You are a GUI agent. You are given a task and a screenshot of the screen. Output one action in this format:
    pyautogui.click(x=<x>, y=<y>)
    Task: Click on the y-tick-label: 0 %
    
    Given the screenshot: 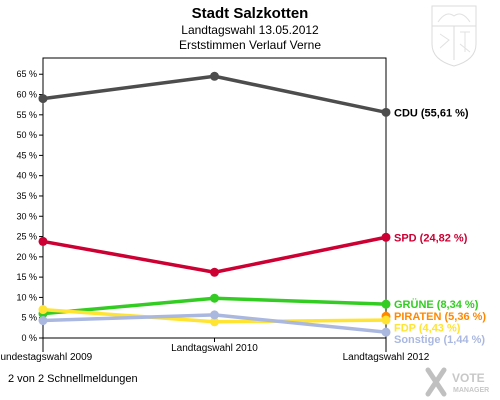 What is the action you would take?
    pyautogui.click(x=29, y=338)
    